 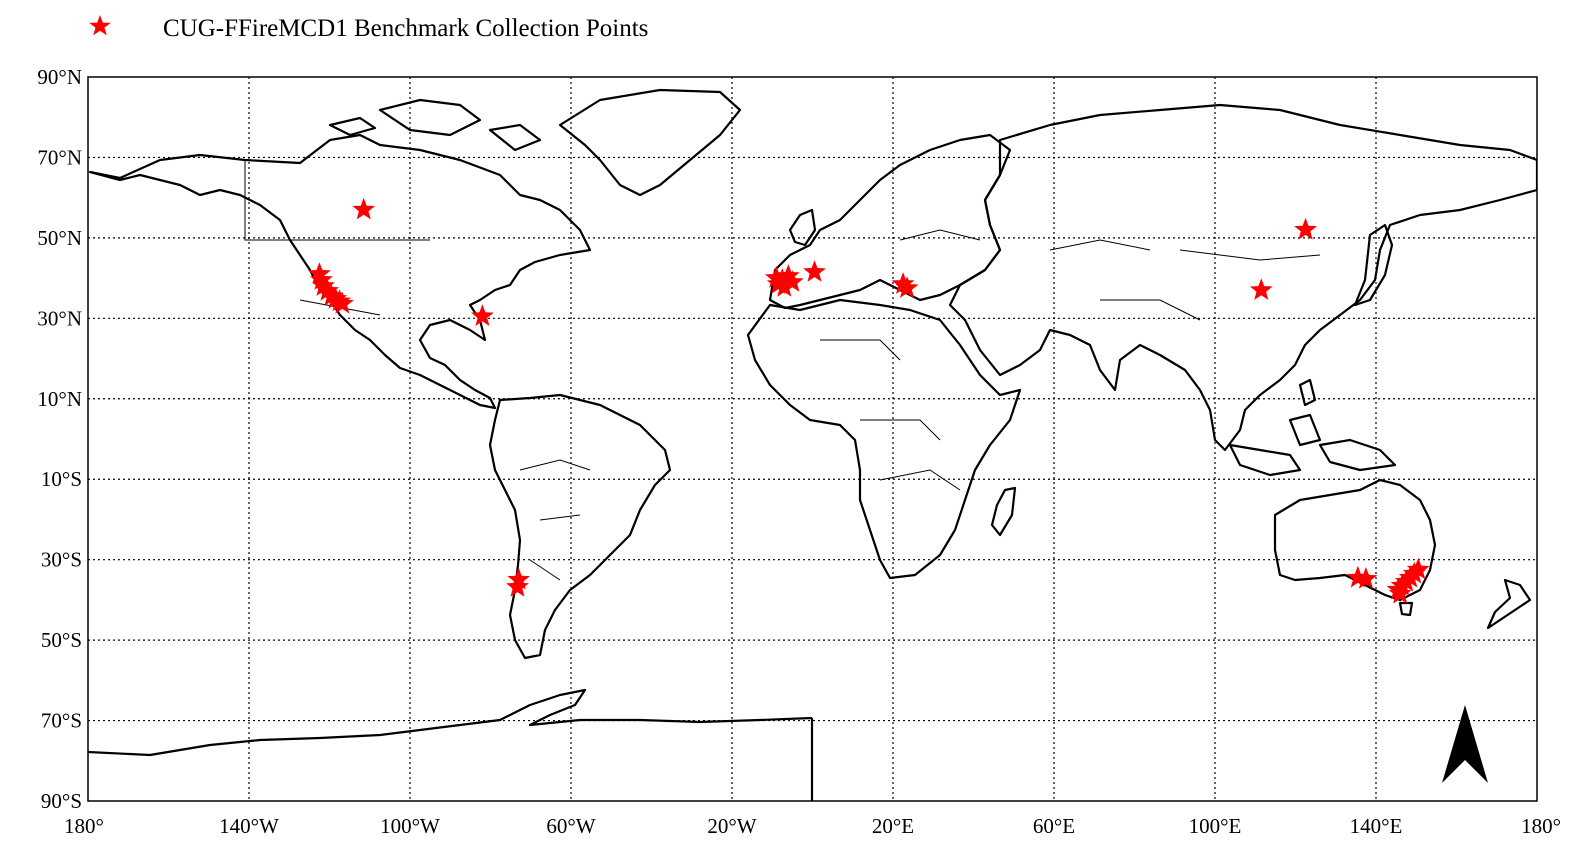 What do you see at coordinates (61, 560) in the screenshot?
I see `lat-tick-label: 30°S` at bounding box center [61, 560].